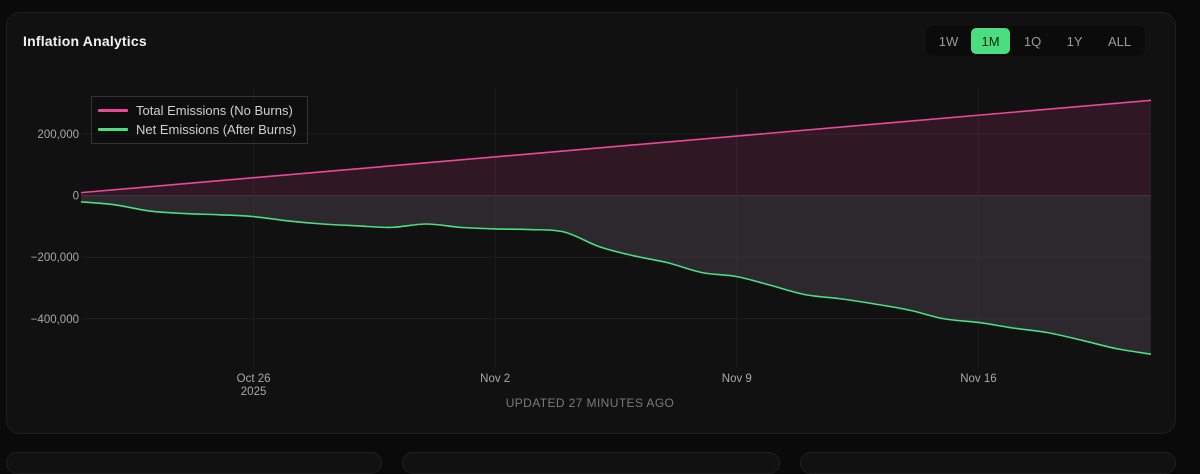 Image resolution: width=1200 pixels, height=474 pixels. I want to click on legend-item-total: Total Emissions (No Burns), so click(199, 110).